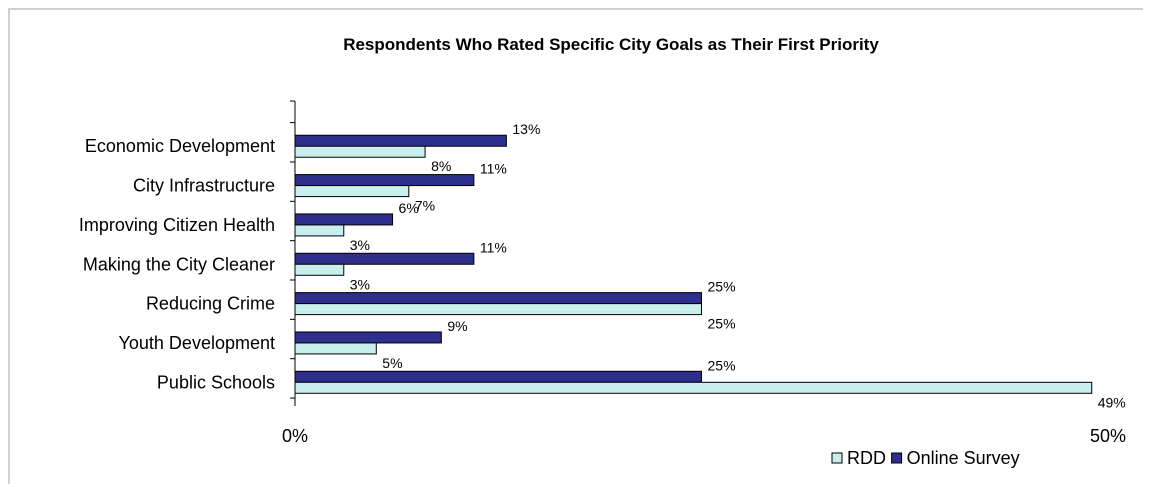  What do you see at coordinates (180, 146) in the screenshot?
I see `category-label: Economic Development` at bounding box center [180, 146].